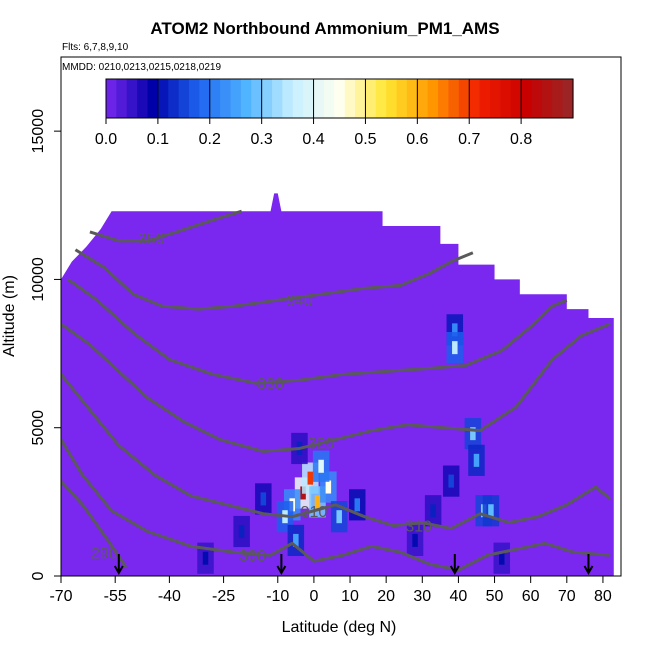 The image size is (650, 650). What do you see at coordinates (321, 444) in the screenshot?
I see `contour-label: 320` at bounding box center [321, 444].